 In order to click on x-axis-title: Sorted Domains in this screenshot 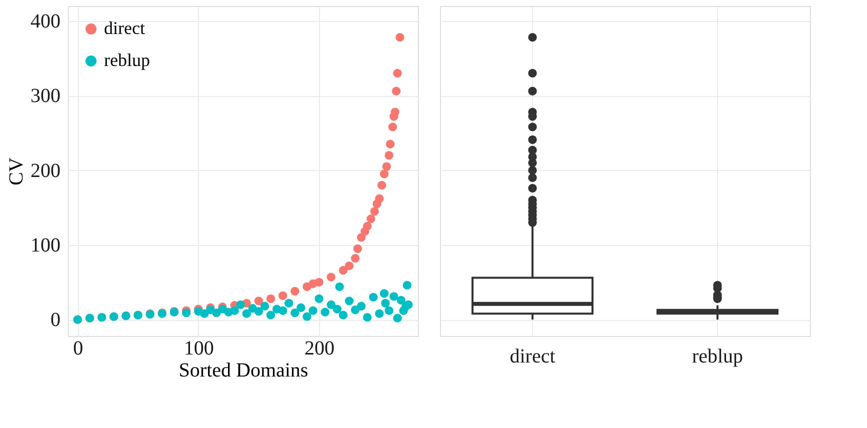, I will do `click(243, 371)`.